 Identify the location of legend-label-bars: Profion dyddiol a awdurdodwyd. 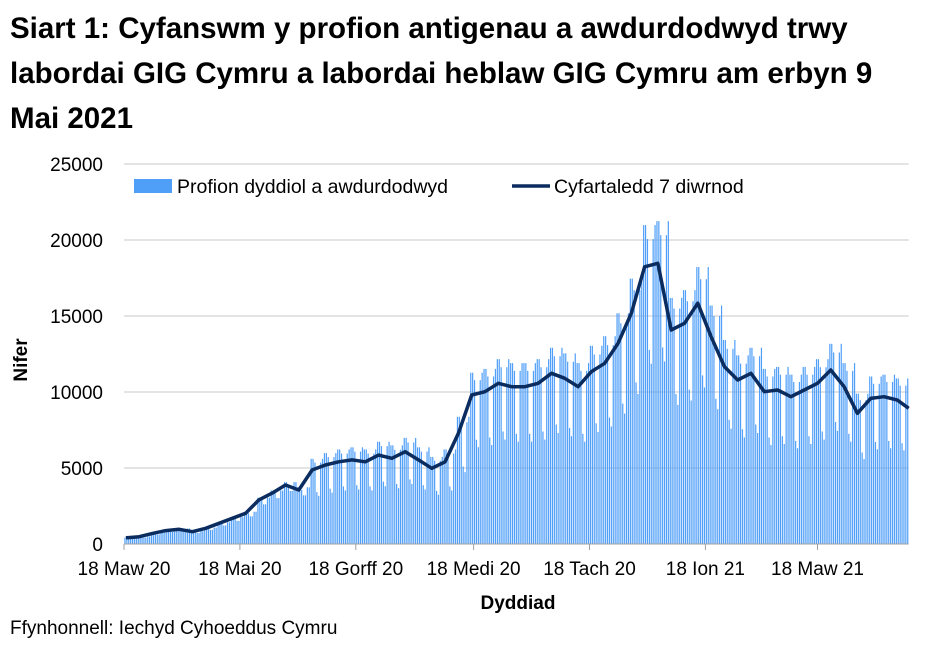
(312, 187).